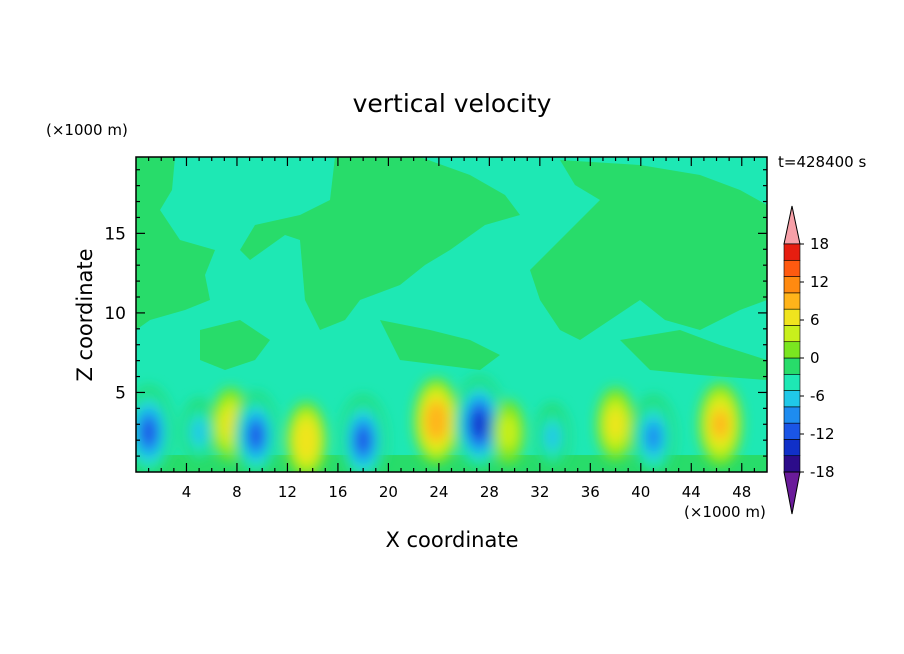  I want to click on y-tick-label: 10, so click(115, 314).